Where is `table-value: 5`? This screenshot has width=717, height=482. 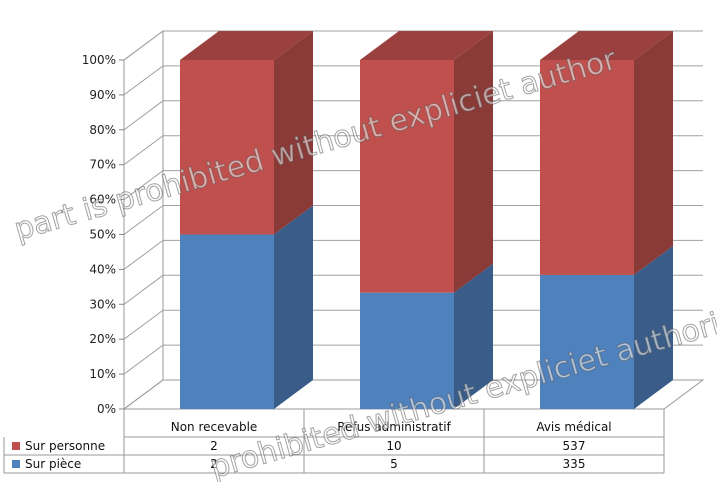 table-value: 5 is located at coordinates (394, 464).